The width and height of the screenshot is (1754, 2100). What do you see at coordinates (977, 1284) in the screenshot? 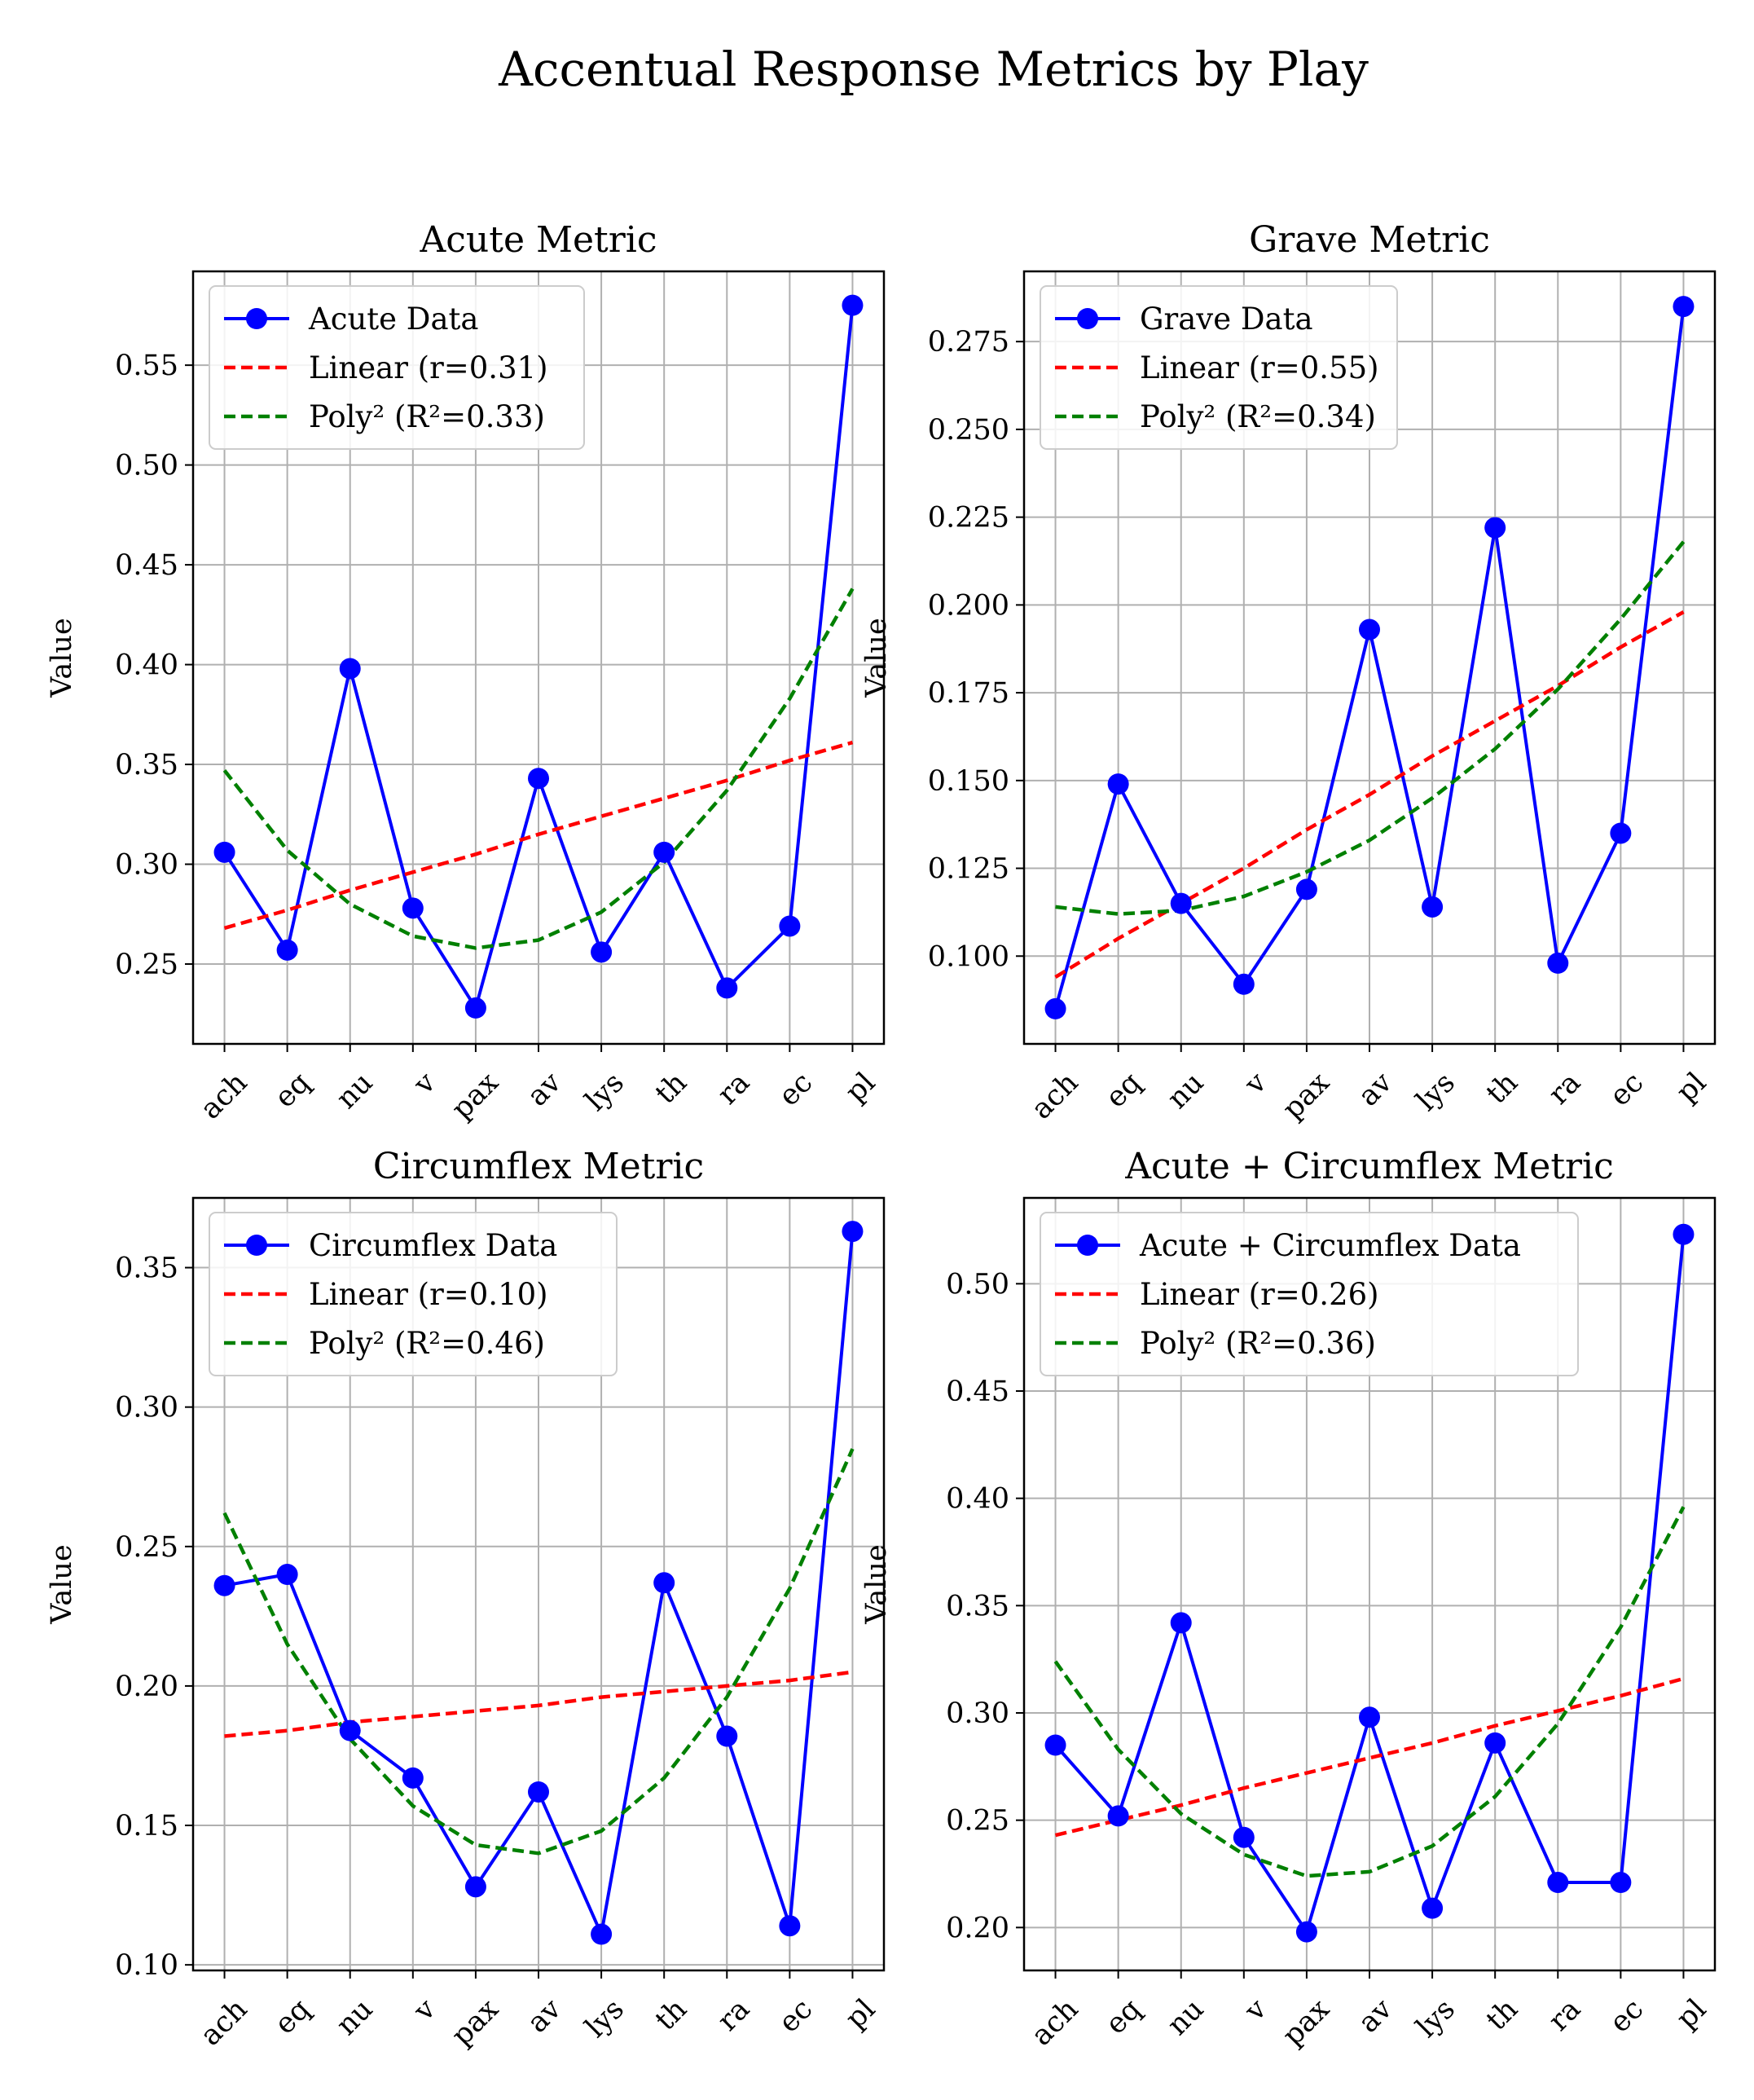
I see `y-tick-label: 0.50` at bounding box center [977, 1284].